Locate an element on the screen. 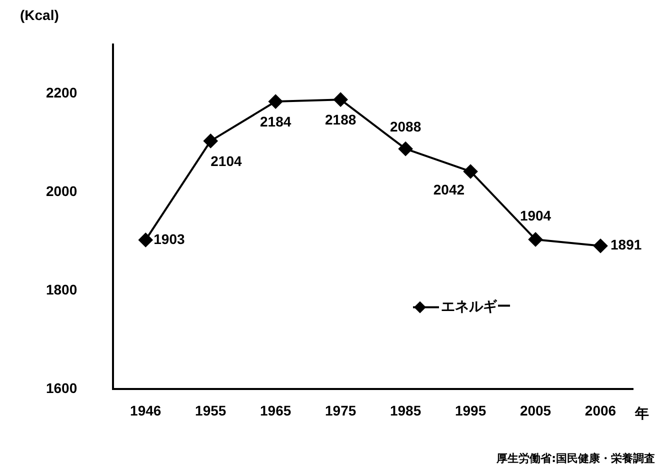 This screenshot has height=472, width=661. x-tick-label: 1985 is located at coordinates (406, 410).